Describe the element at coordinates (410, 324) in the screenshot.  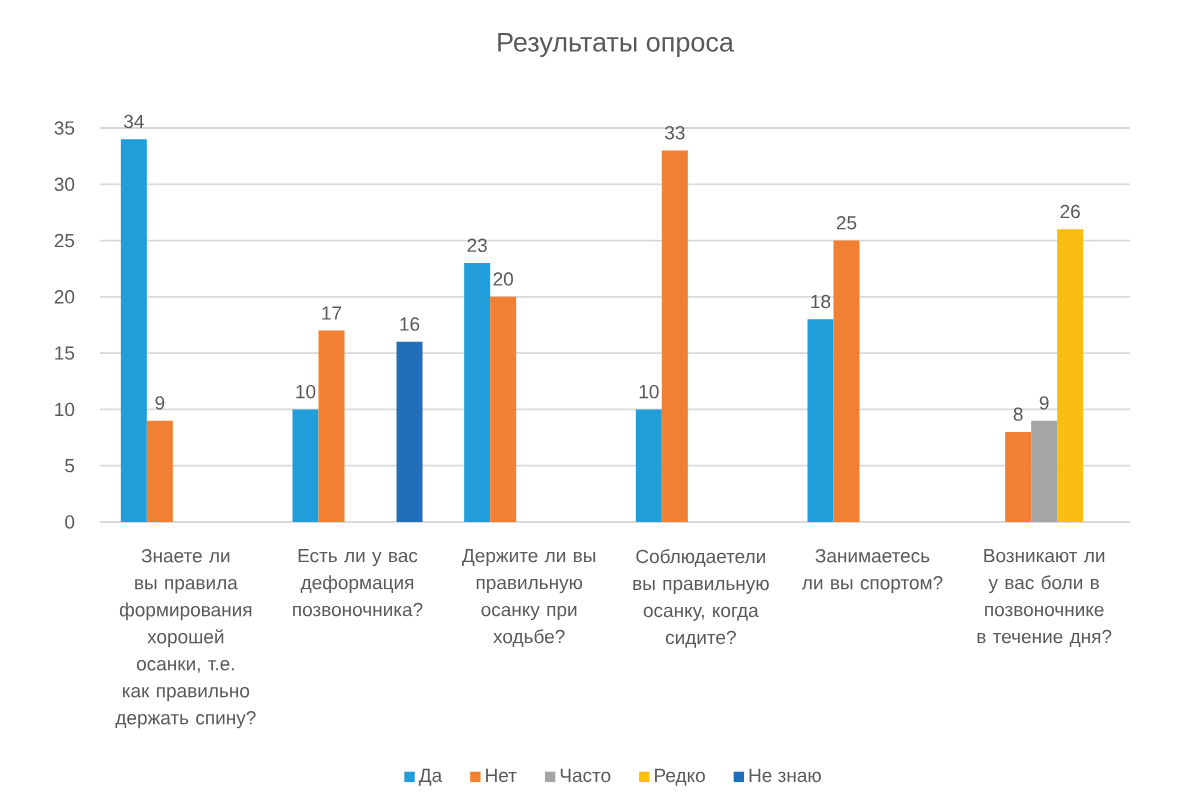
I see `data-label: 16` at that location.